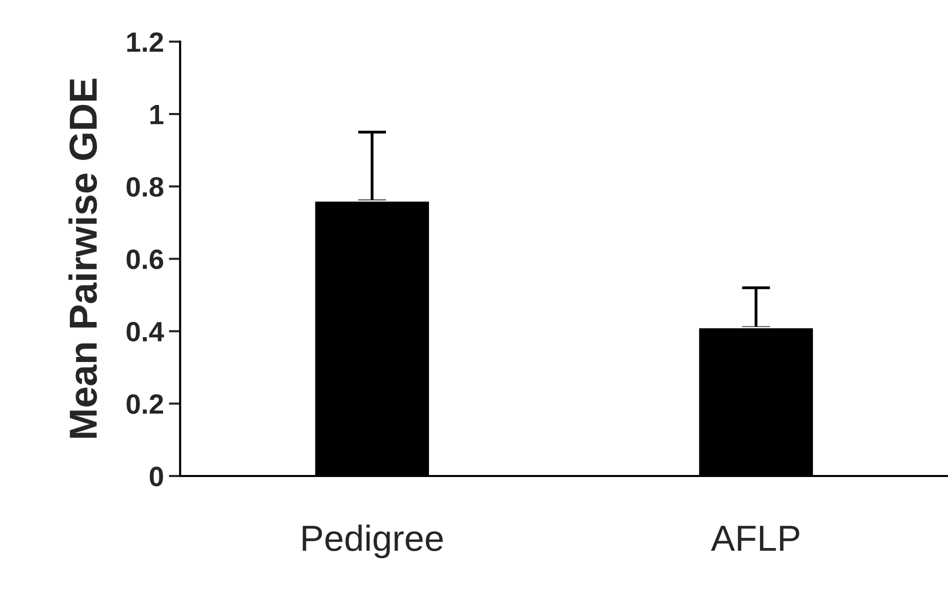 The width and height of the screenshot is (948, 595). Describe the element at coordinates (145, 332) in the screenshot. I see `y-tick-label: 0.4` at that location.